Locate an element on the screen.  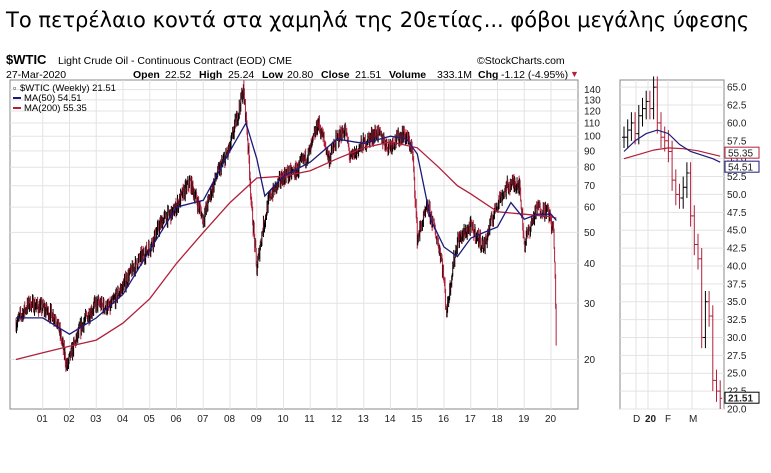
x-tick-label: 14 is located at coordinates (391, 419).